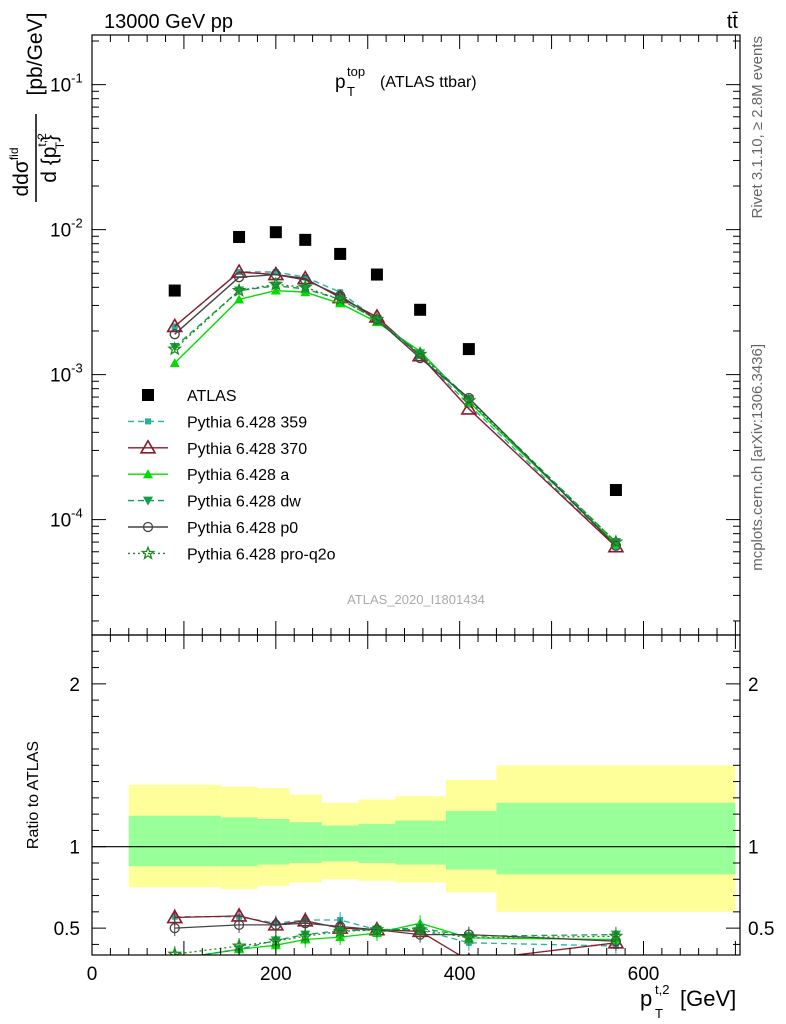  I want to click on y-tick-label: 10⁻², so click(66, 229).